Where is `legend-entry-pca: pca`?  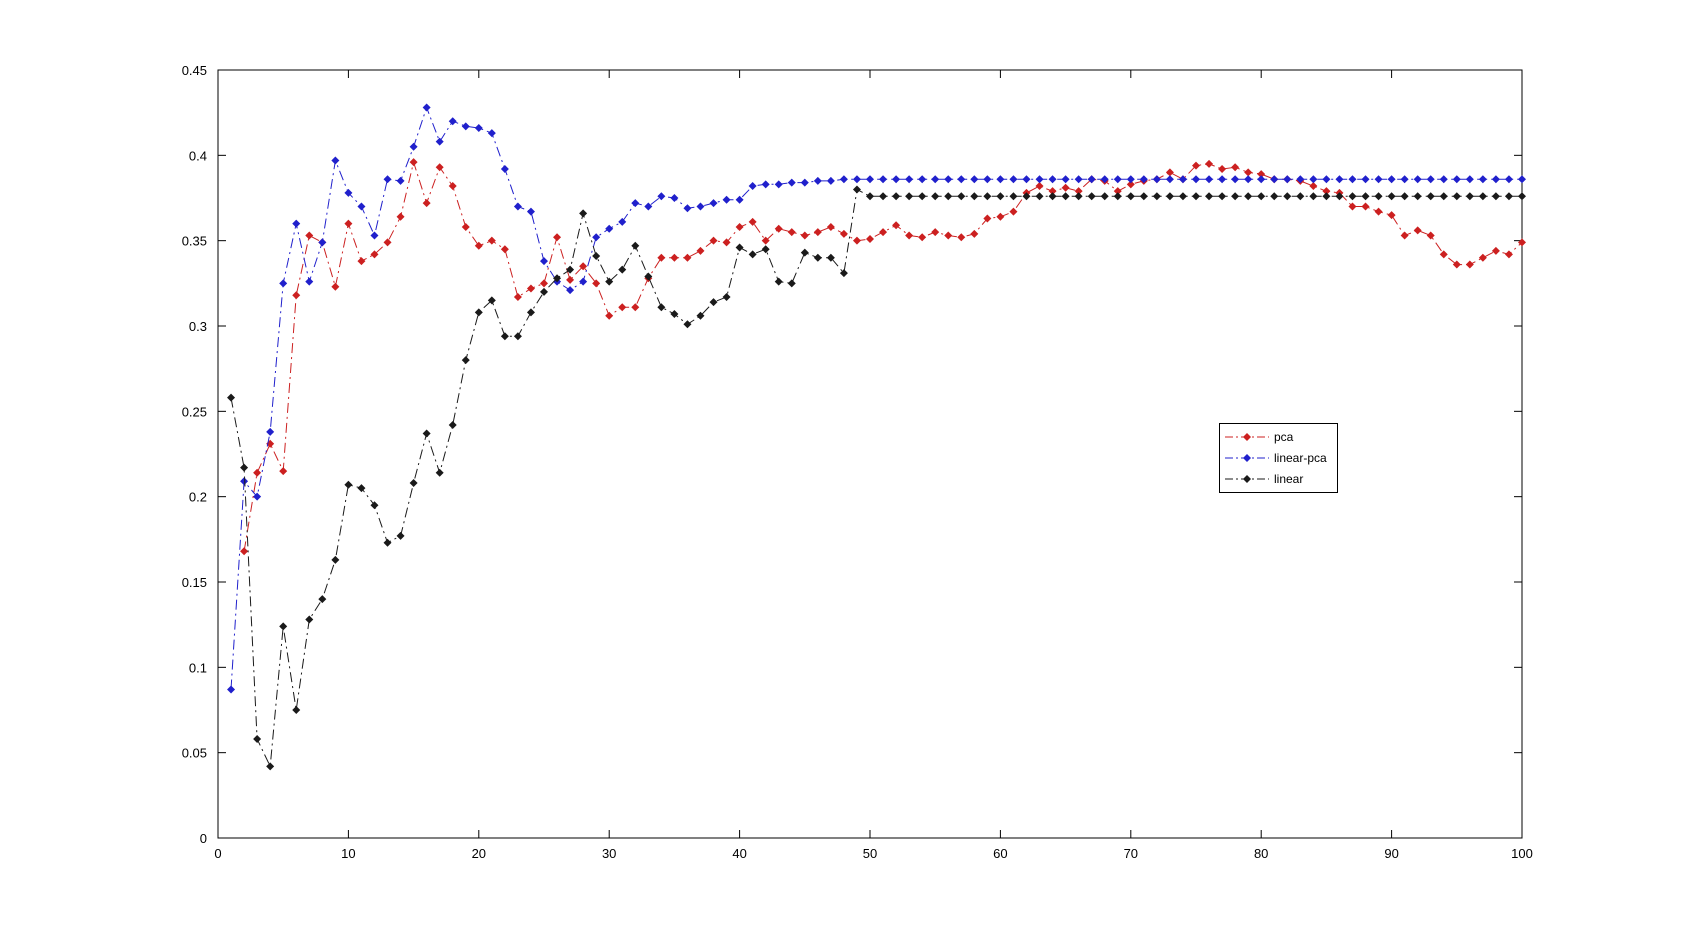 legend-entry-pca: pca is located at coordinates (1280, 437).